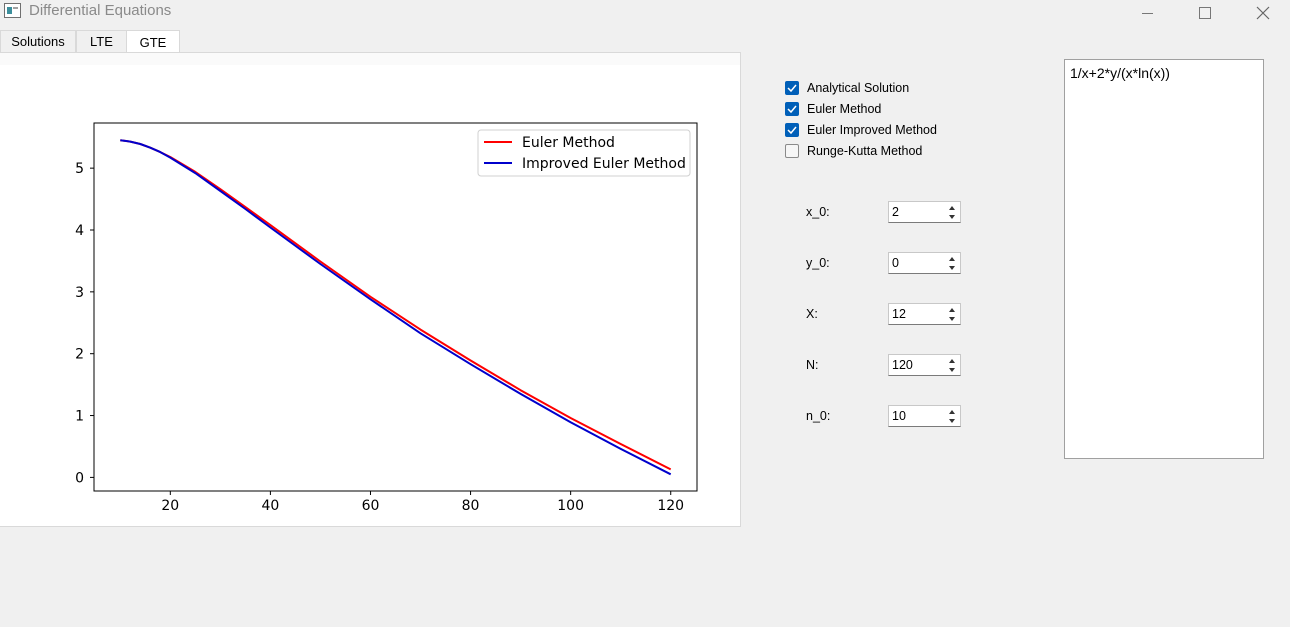 This screenshot has height=627, width=1290. Describe the element at coordinates (100, 10) in the screenshot. I see `window-title: Differential Equations` at that location.